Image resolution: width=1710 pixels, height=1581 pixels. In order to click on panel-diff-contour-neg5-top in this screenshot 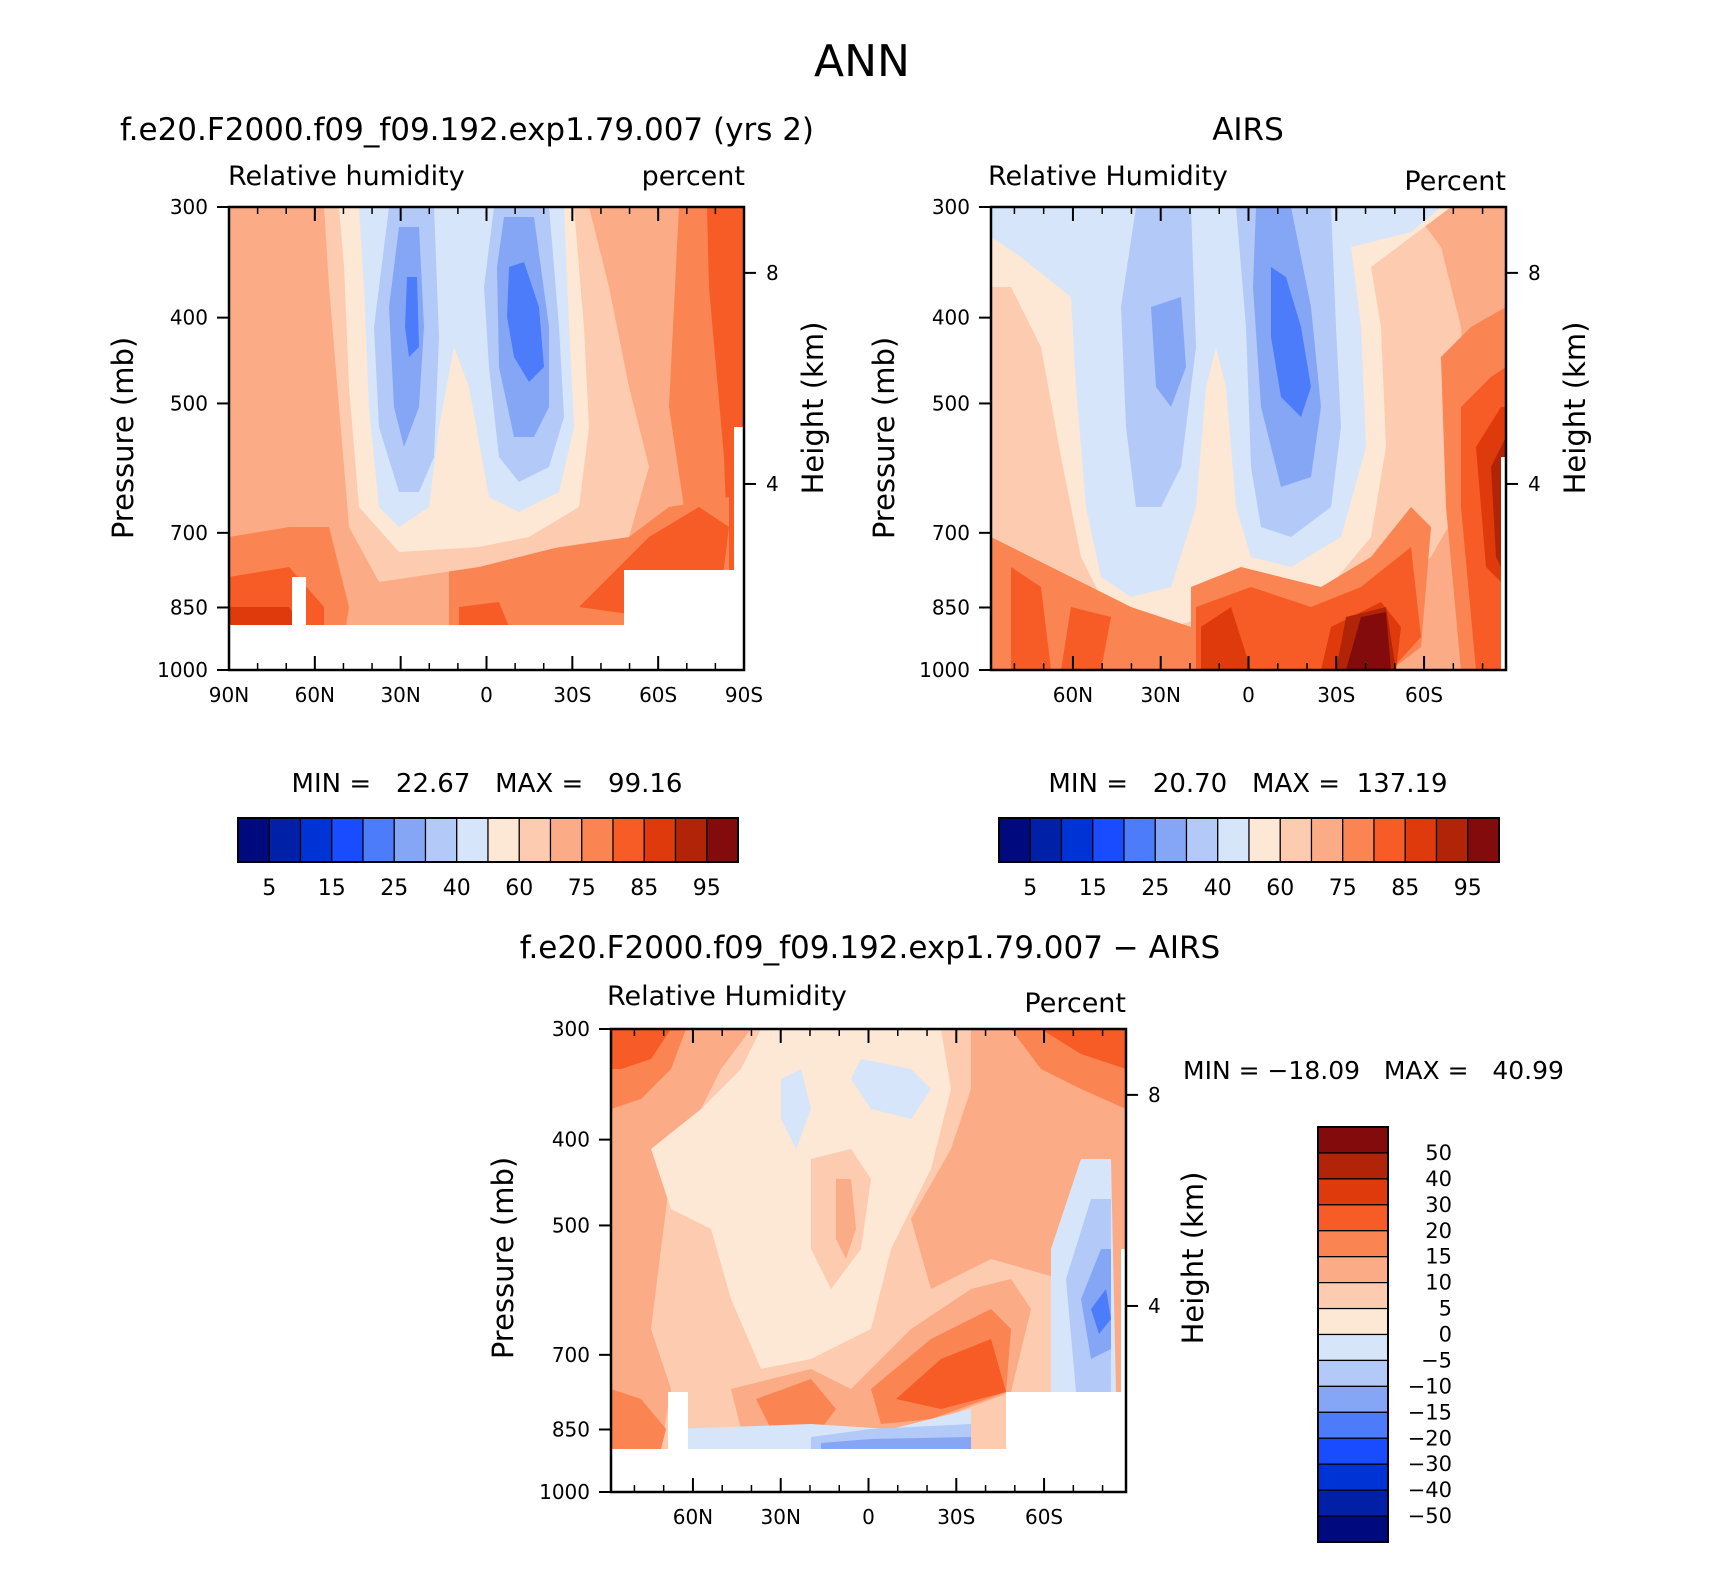, I will do `click(796, 1109)`.